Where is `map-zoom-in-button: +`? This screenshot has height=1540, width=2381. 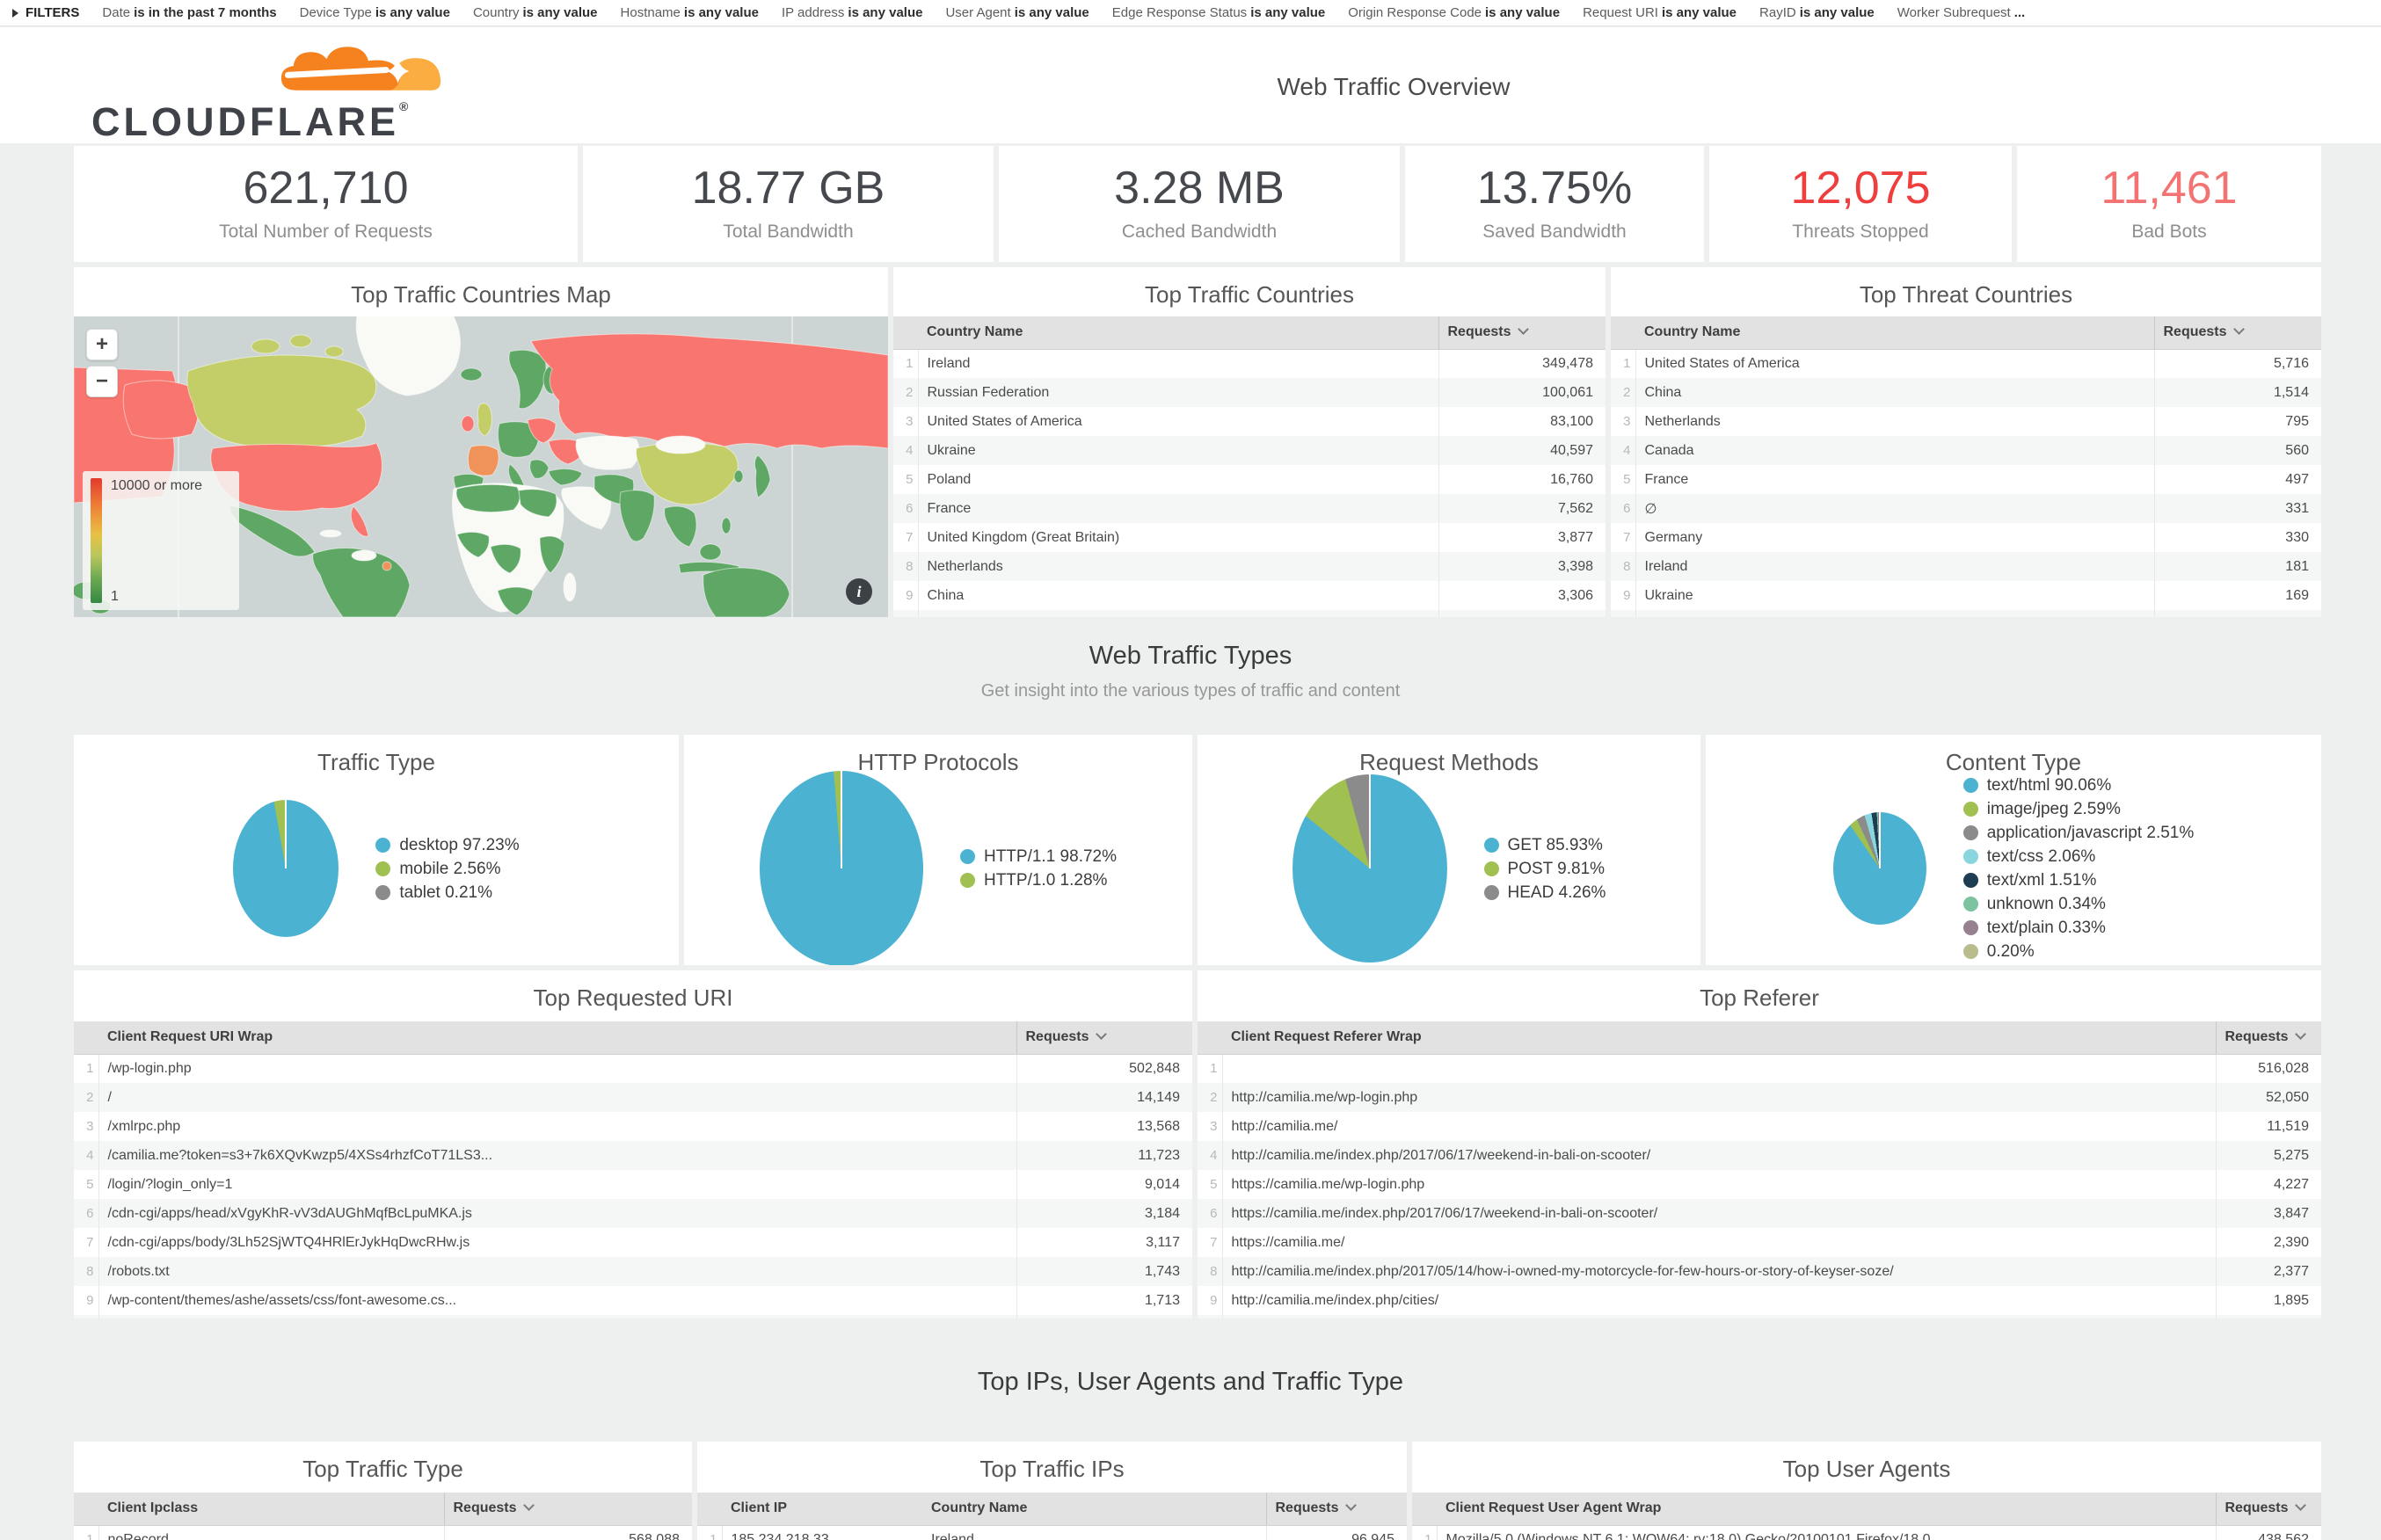
map-zoom-in-button: + is located at coordinates (102, 344).